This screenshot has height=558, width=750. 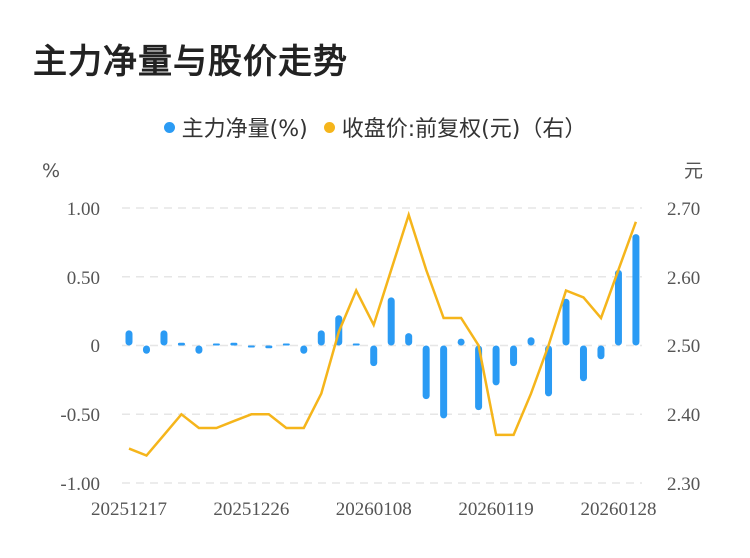 What do you see at coordinates (83, 278) in the screenshot?
I see `left-tick: 0.50` at bounding box center [83, 278].